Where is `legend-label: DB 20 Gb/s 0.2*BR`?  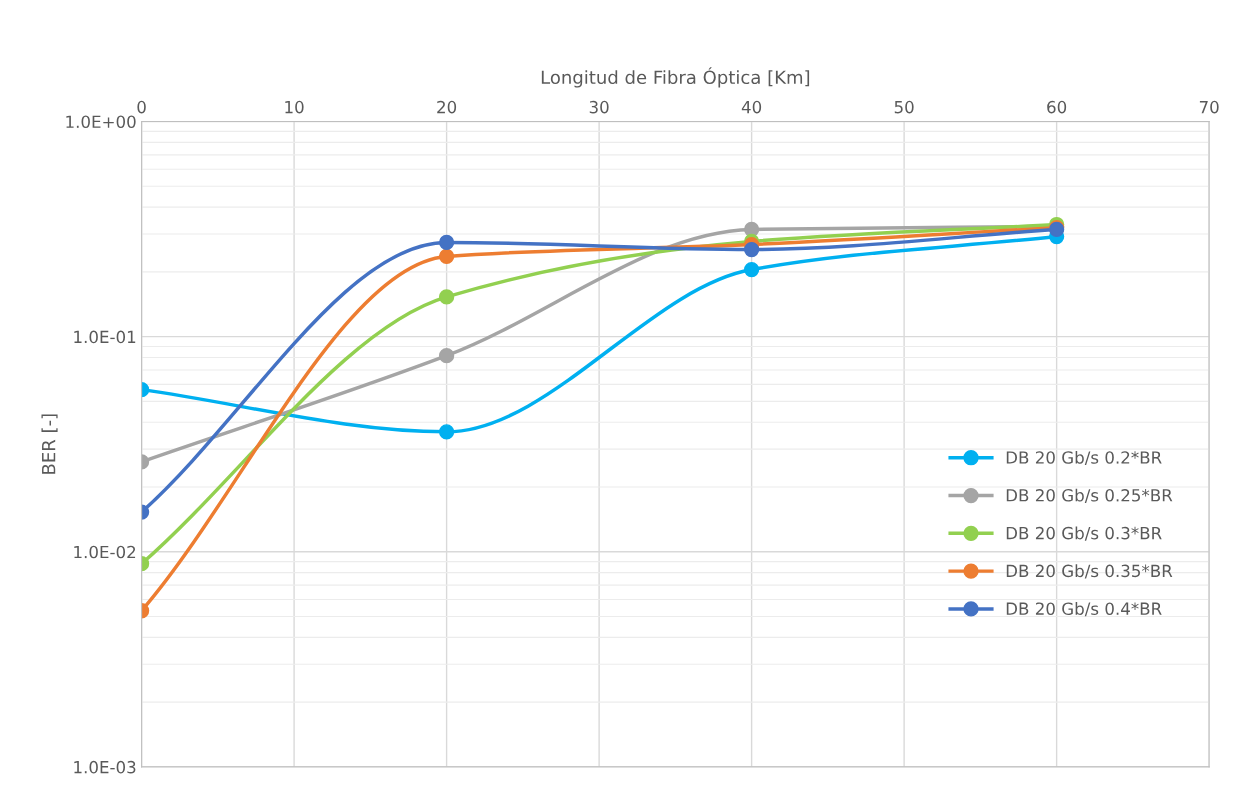 legend-label: DB 20 Gb/s 0.2*BR is located at coordinates (1084, 458).